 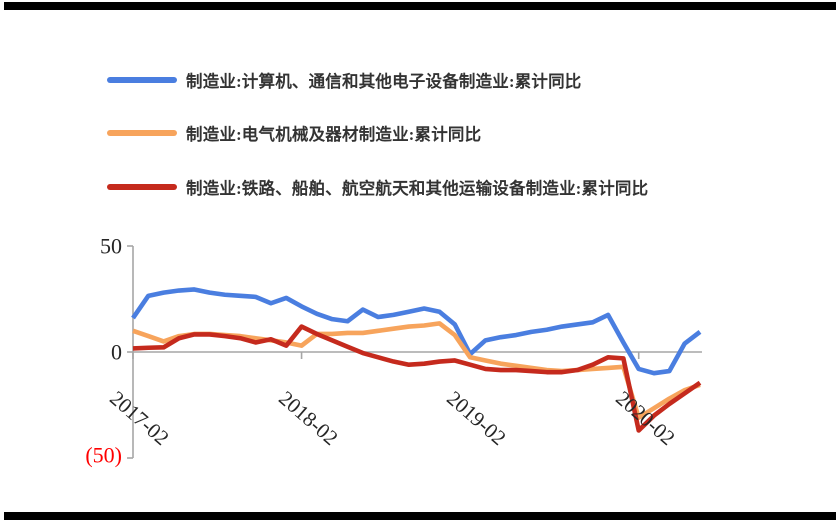 I want to click on legend-item-electrical-machinery: 制造业:电气机械及器材制造业:累计同比, so click(x=294, y=133).